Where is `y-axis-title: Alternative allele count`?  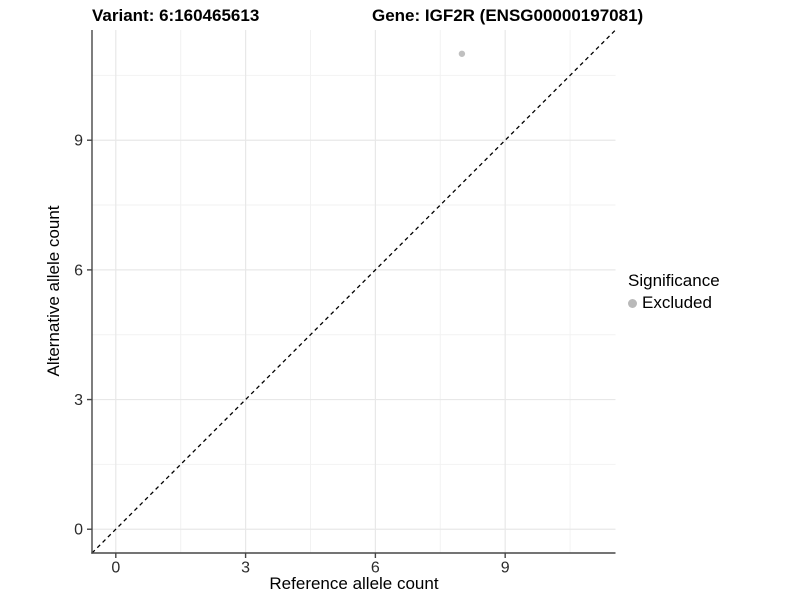 y-axis-title: Alternative allele count is located at coordinates (53, 291).